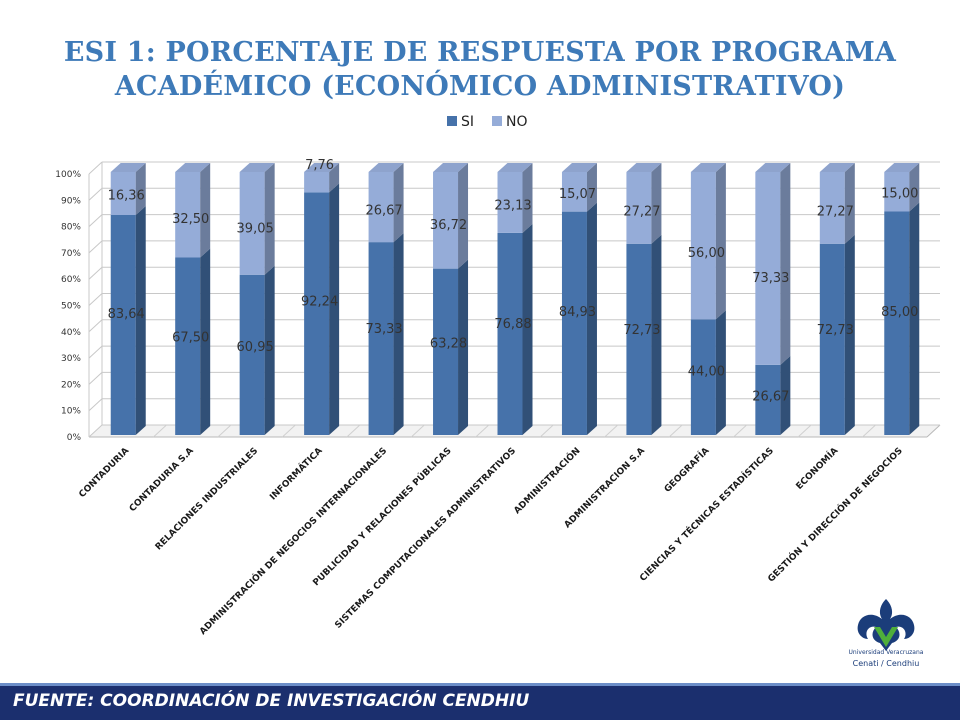  I want to click on logo-university-name: Universidad Veracruzana, so click(886, 652).